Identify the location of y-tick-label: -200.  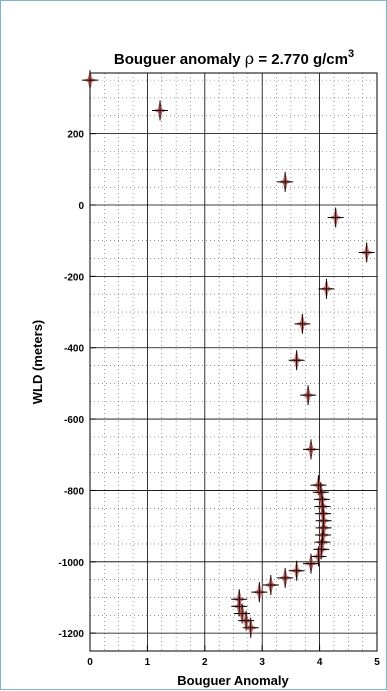
(74, 277).